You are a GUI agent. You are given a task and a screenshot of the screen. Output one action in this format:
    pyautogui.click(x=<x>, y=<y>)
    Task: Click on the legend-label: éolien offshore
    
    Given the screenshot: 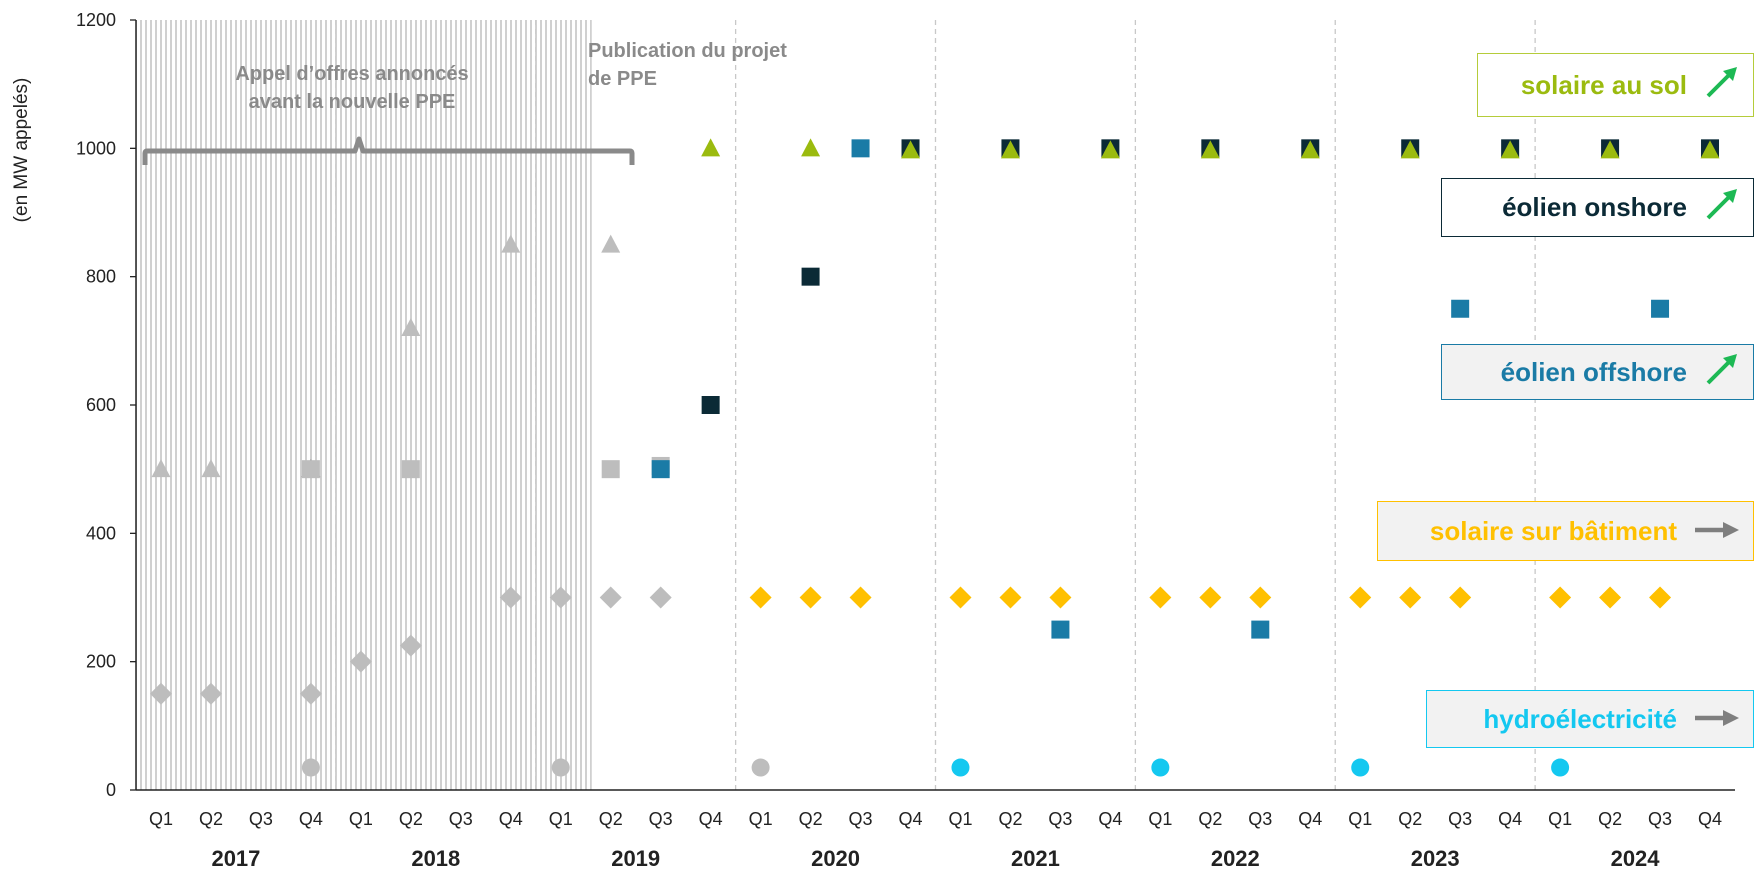 What is the action you would take?
    pyautogui.click(x=1593, y=371)
    